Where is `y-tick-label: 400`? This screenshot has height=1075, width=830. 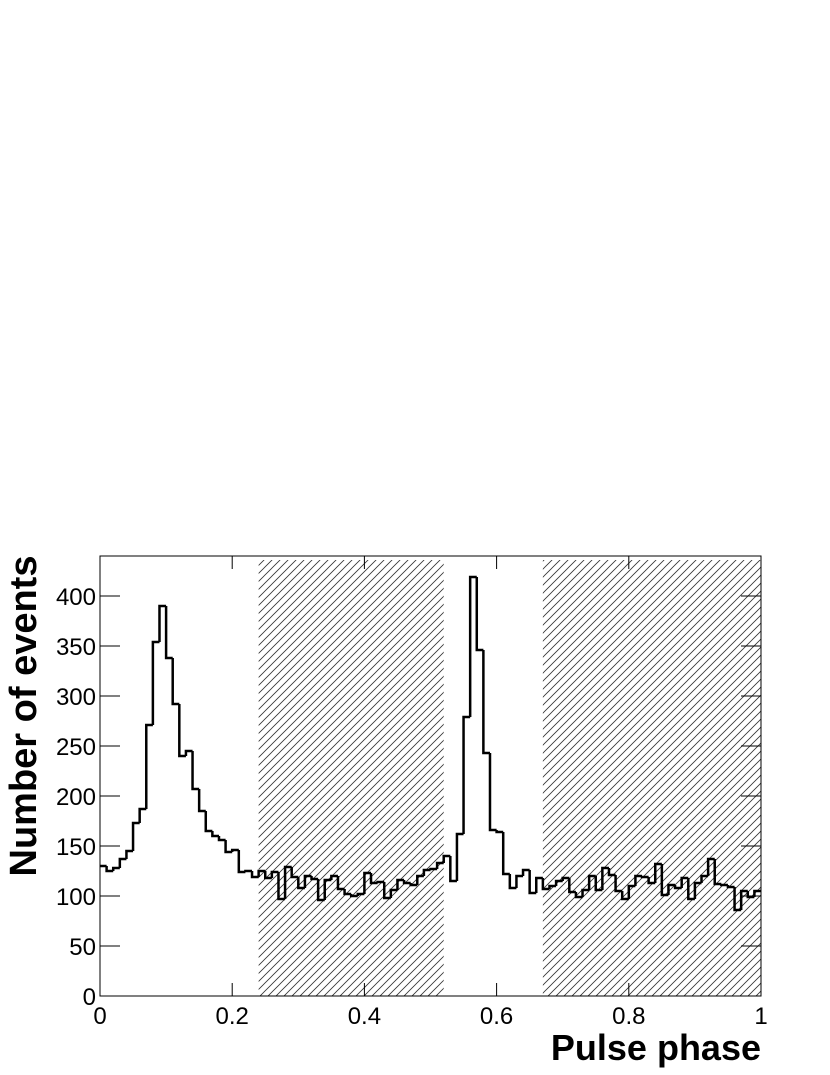
y-tick-label: 400 is located at coordinates (76, 597).